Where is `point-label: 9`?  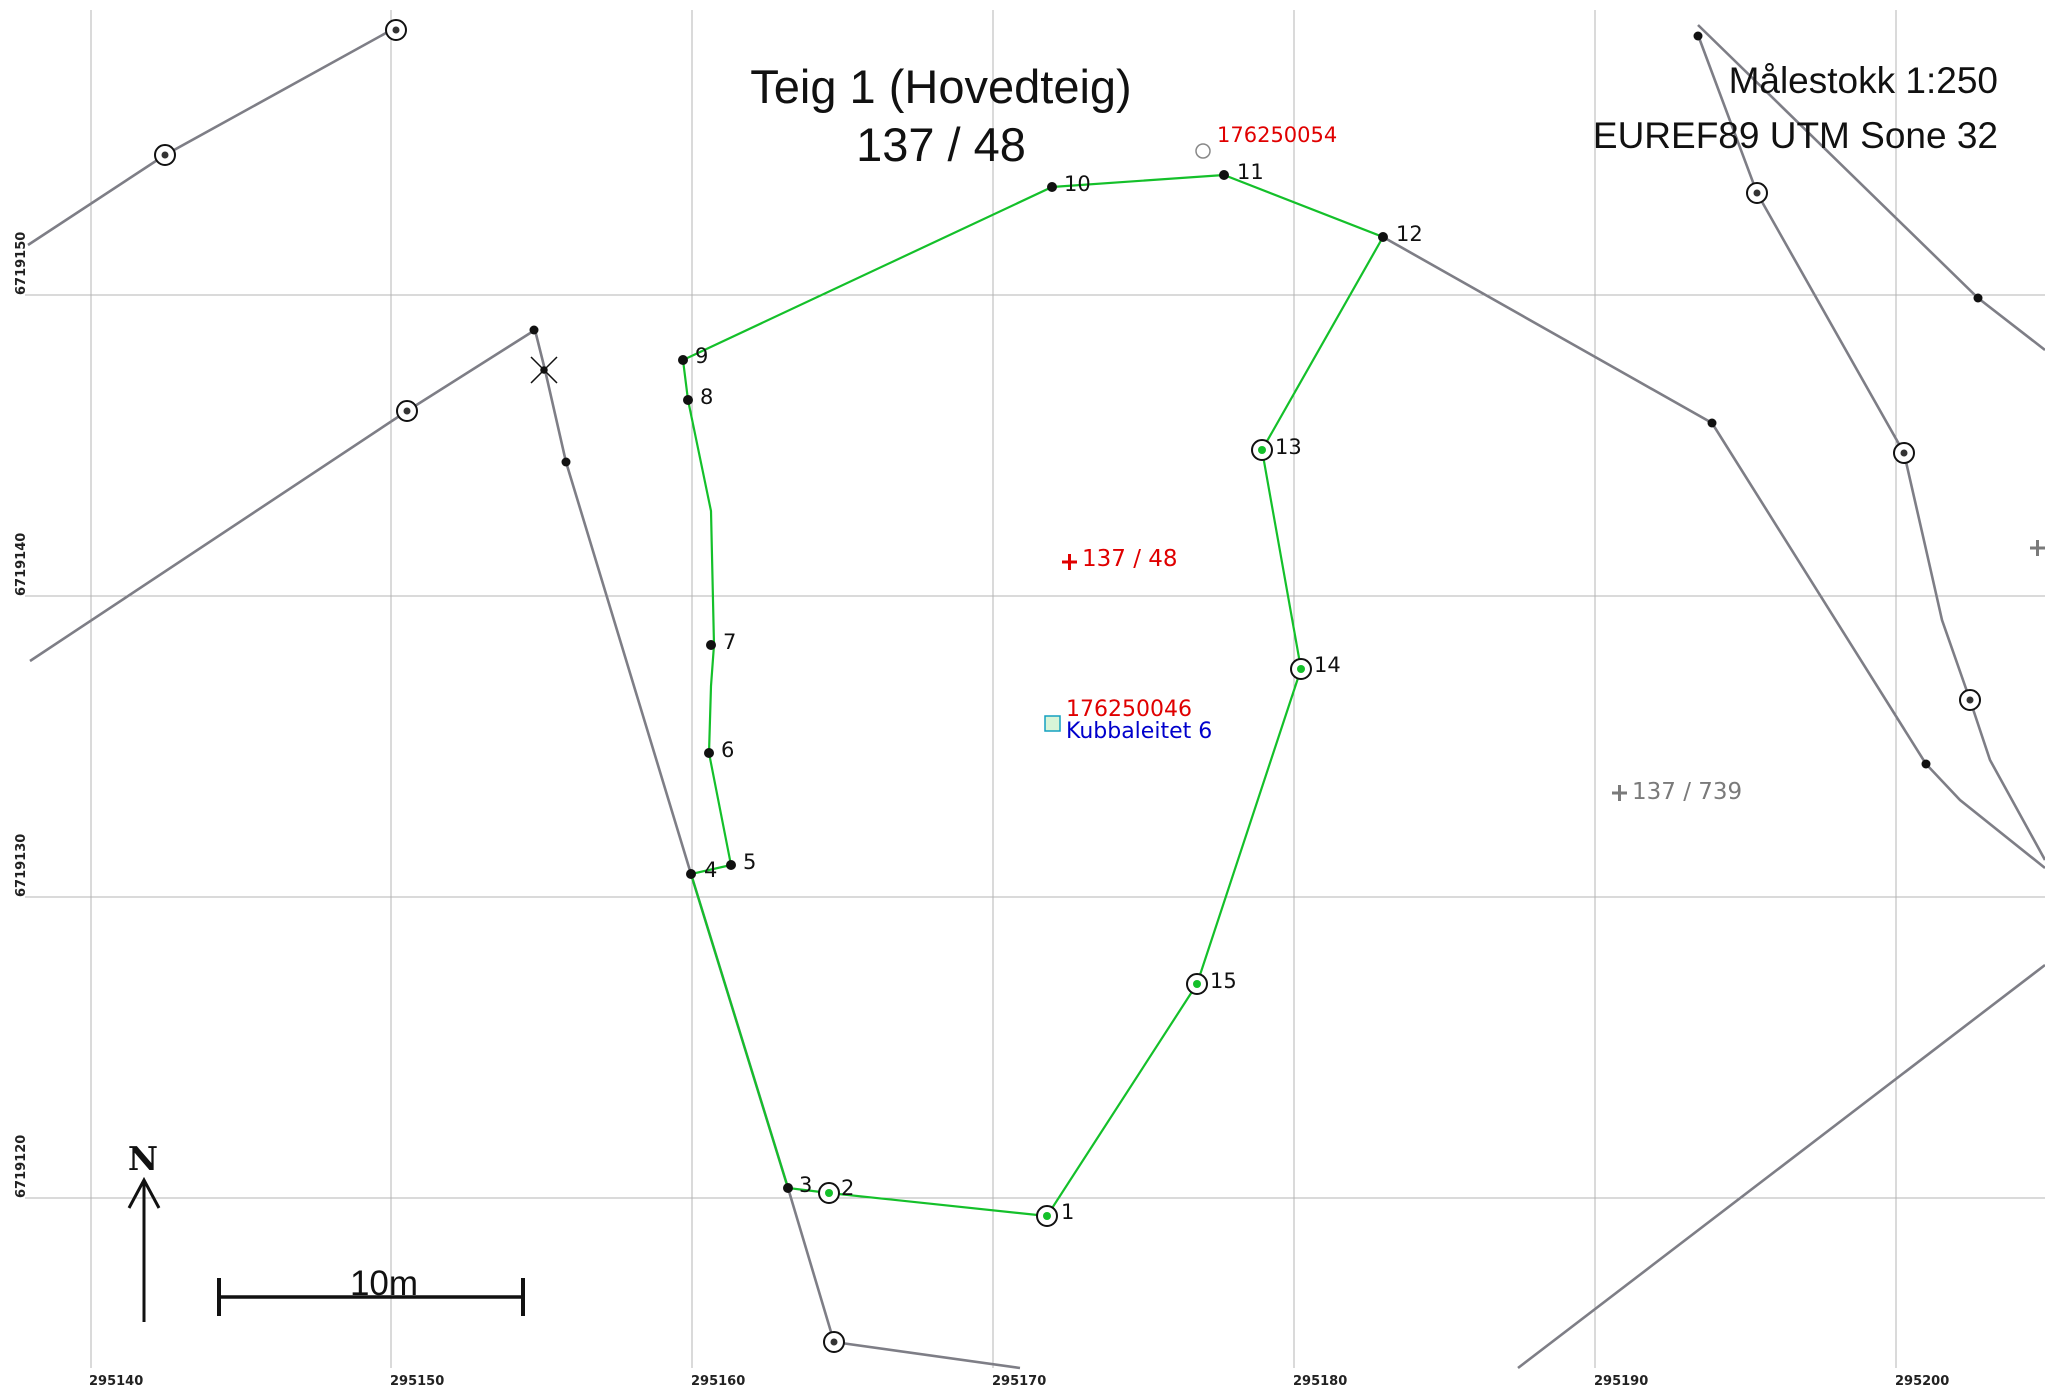
point-label: 9 is located at coordinates (701, 356).